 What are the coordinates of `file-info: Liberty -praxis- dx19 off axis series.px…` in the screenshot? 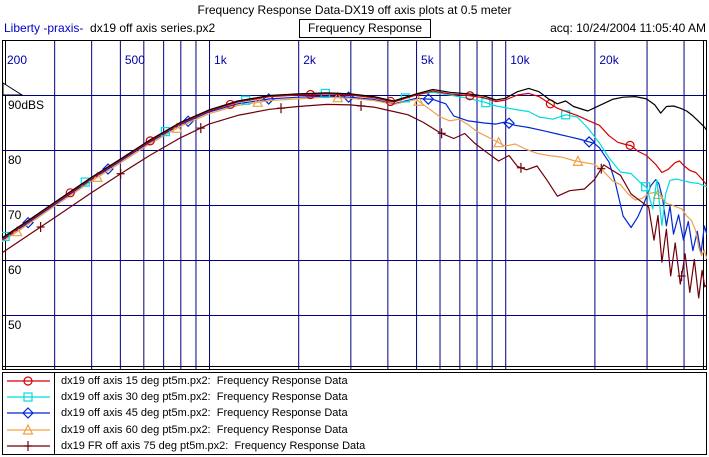 It's located at (109, 28).